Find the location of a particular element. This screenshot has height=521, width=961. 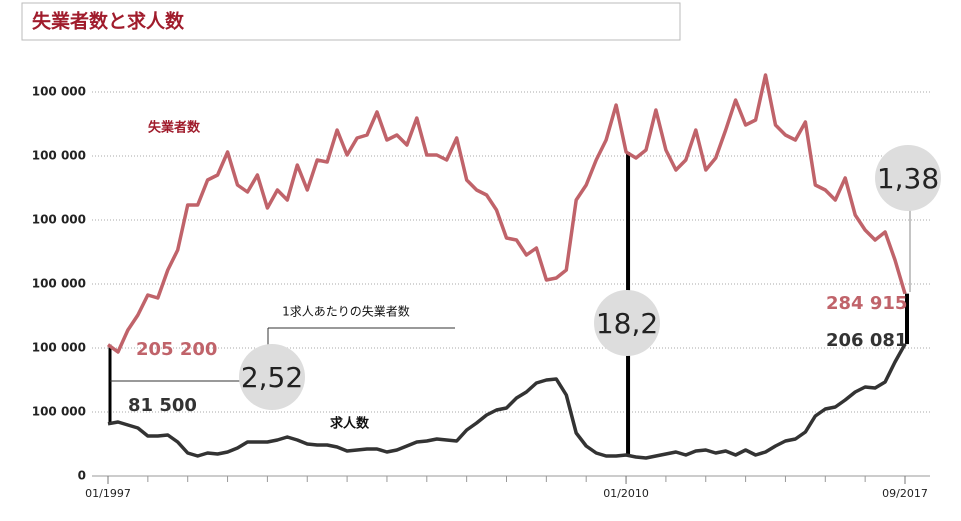

value-label: 205 200 is located at coordinates (176, 349).